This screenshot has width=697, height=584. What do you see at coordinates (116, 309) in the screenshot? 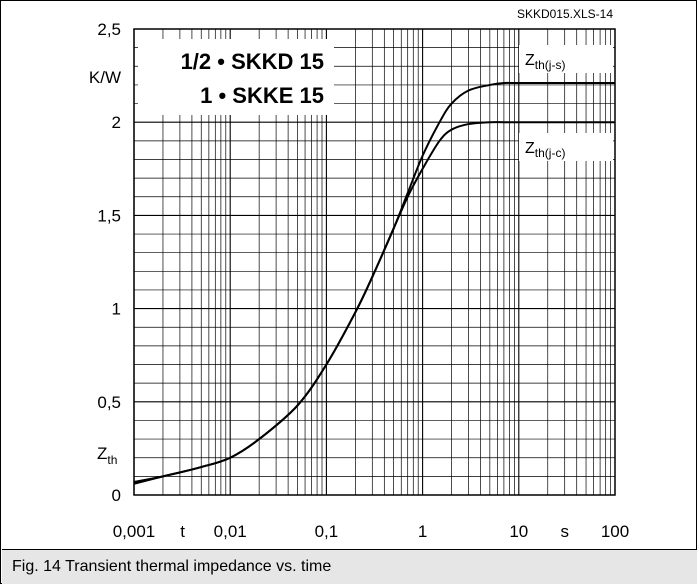
I see `y-tick-label: 1` at bounding box center [116, 309].